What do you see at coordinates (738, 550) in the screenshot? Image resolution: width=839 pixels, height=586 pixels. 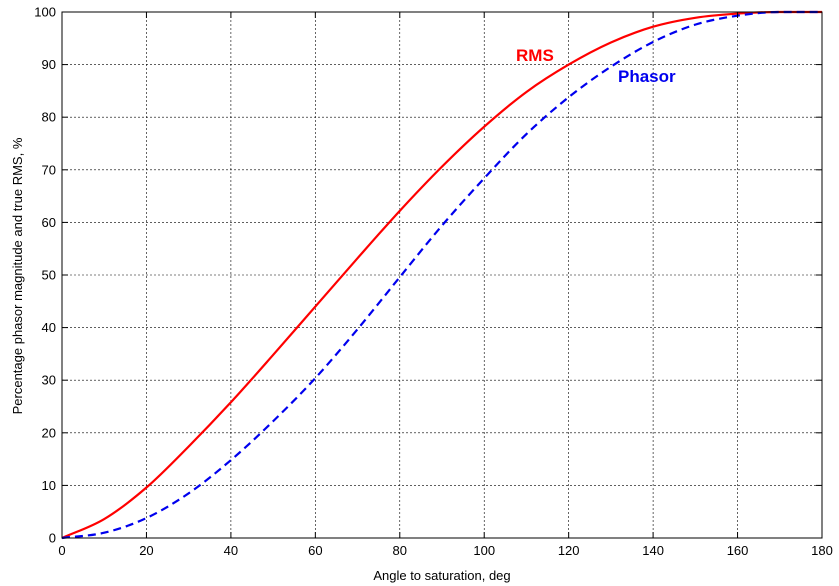 I see `x-tick-label: 160` at bounding box center [738, 550].